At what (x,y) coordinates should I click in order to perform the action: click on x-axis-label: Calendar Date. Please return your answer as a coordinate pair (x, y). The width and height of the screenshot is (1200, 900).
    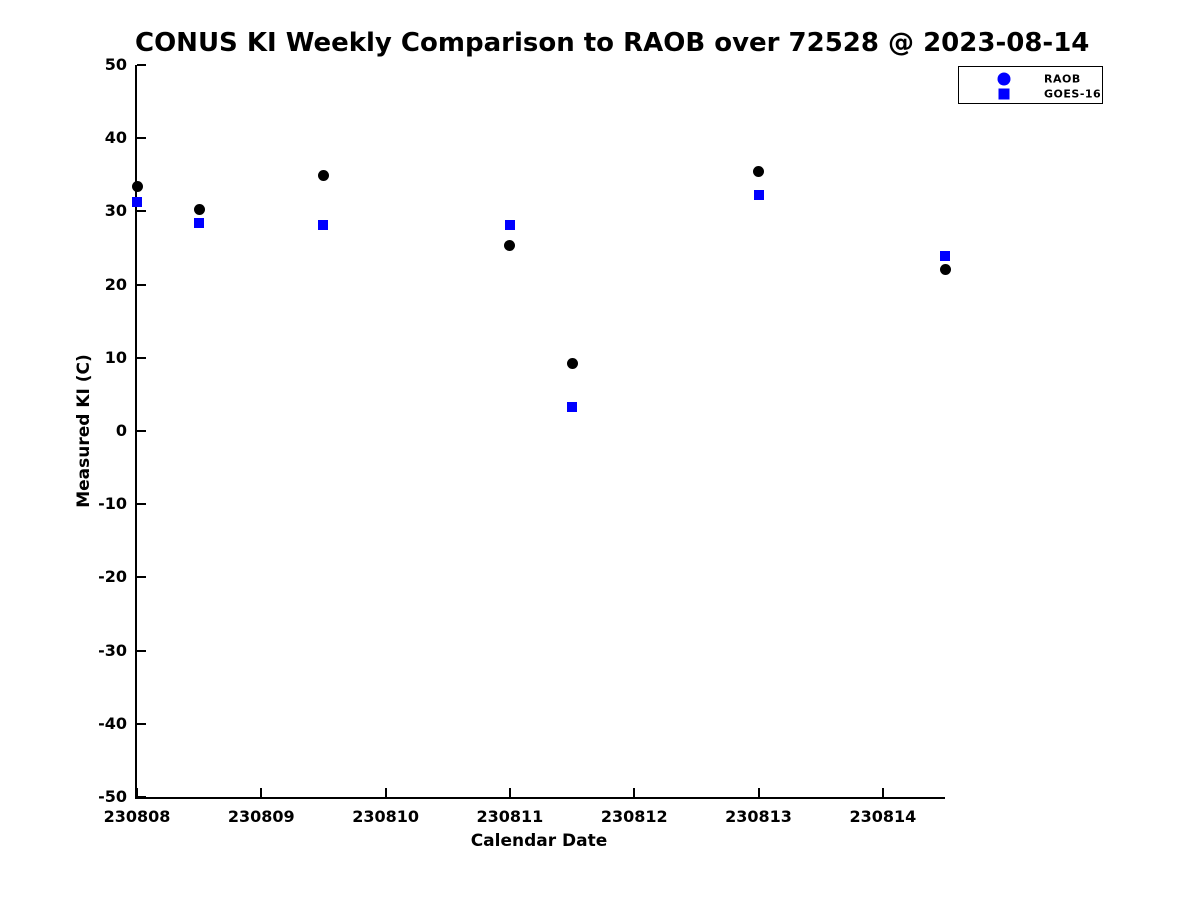
    Looking at the image, I should click on (539, 841).